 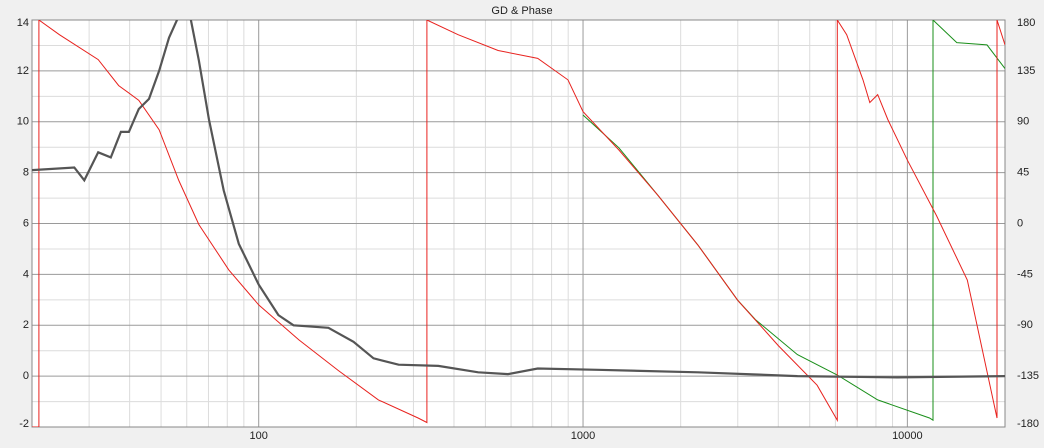 I want to click on y2-tick-label: -45, so click(x=1025, y=274).